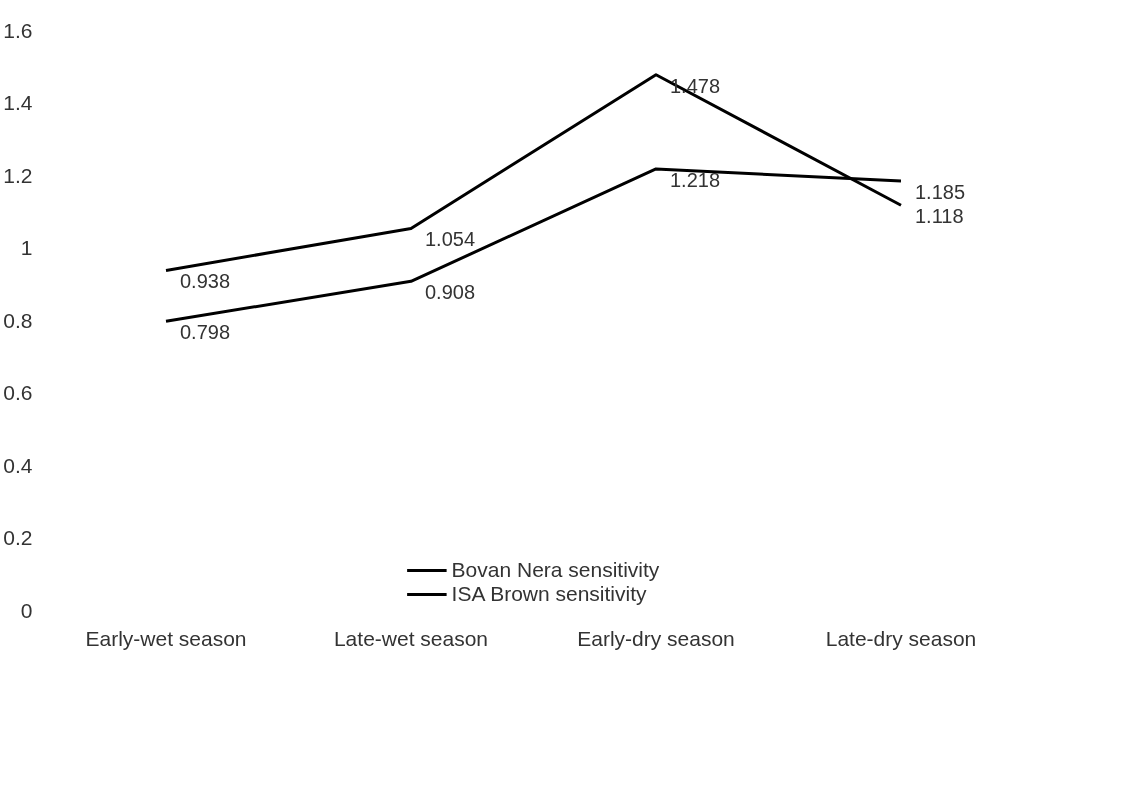  Describe the element at coordinates (166, 638) in the screenshot. I see `x-tick-label: Early-wet season` at that location.